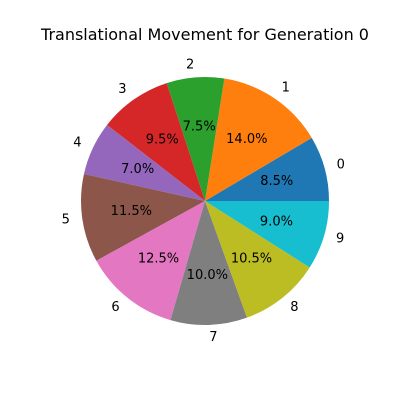 The height and width of the screenshot is (400, 400). I want to click on slice-label-8: 8, so click(294, 307).